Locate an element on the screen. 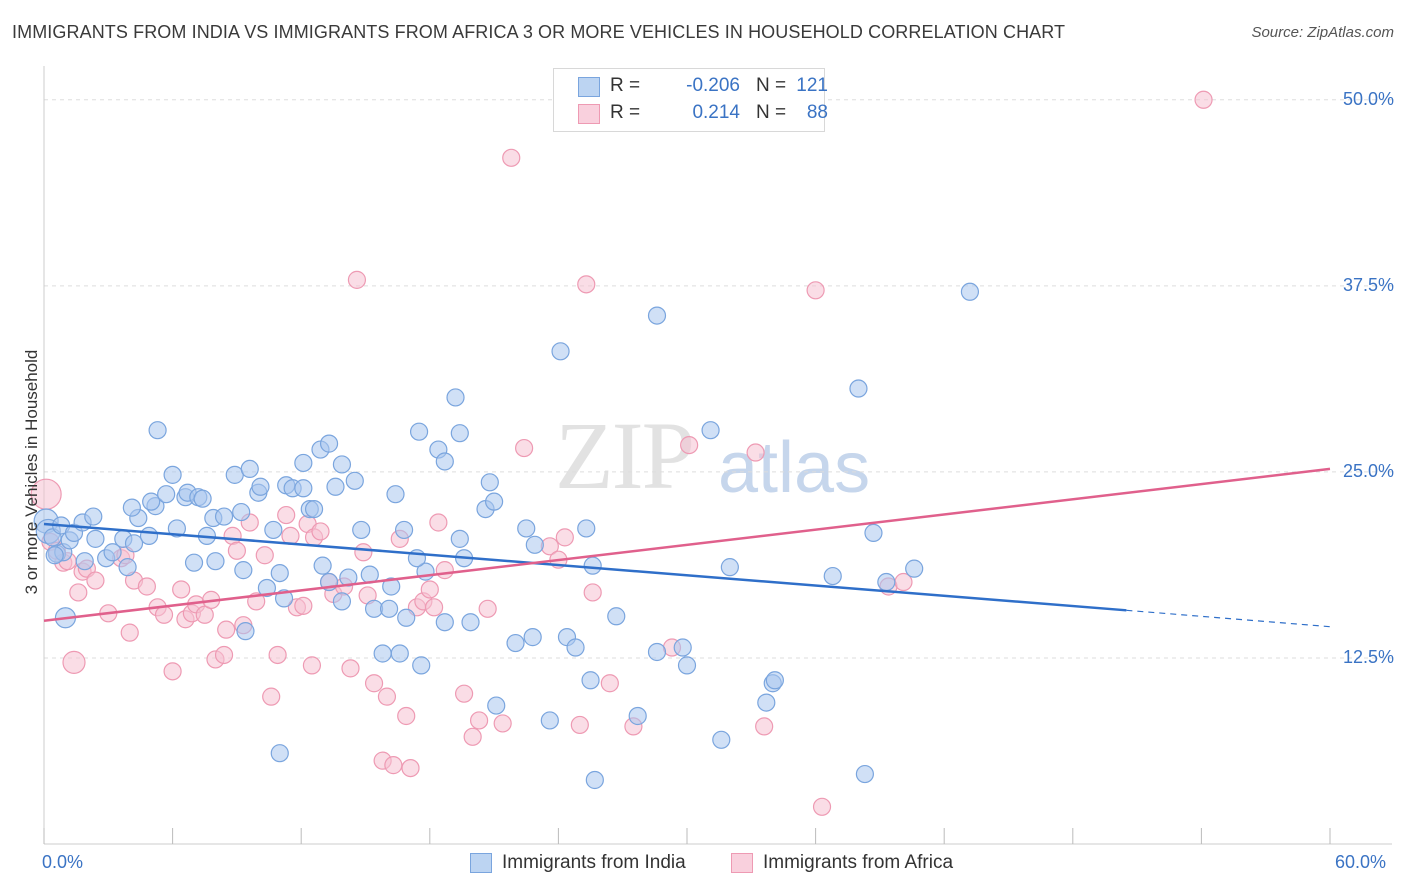 Image resolution: width=1406 pixels, height=892 pixels. india-r-value: -0.206 is located at coordinates (713, 85).